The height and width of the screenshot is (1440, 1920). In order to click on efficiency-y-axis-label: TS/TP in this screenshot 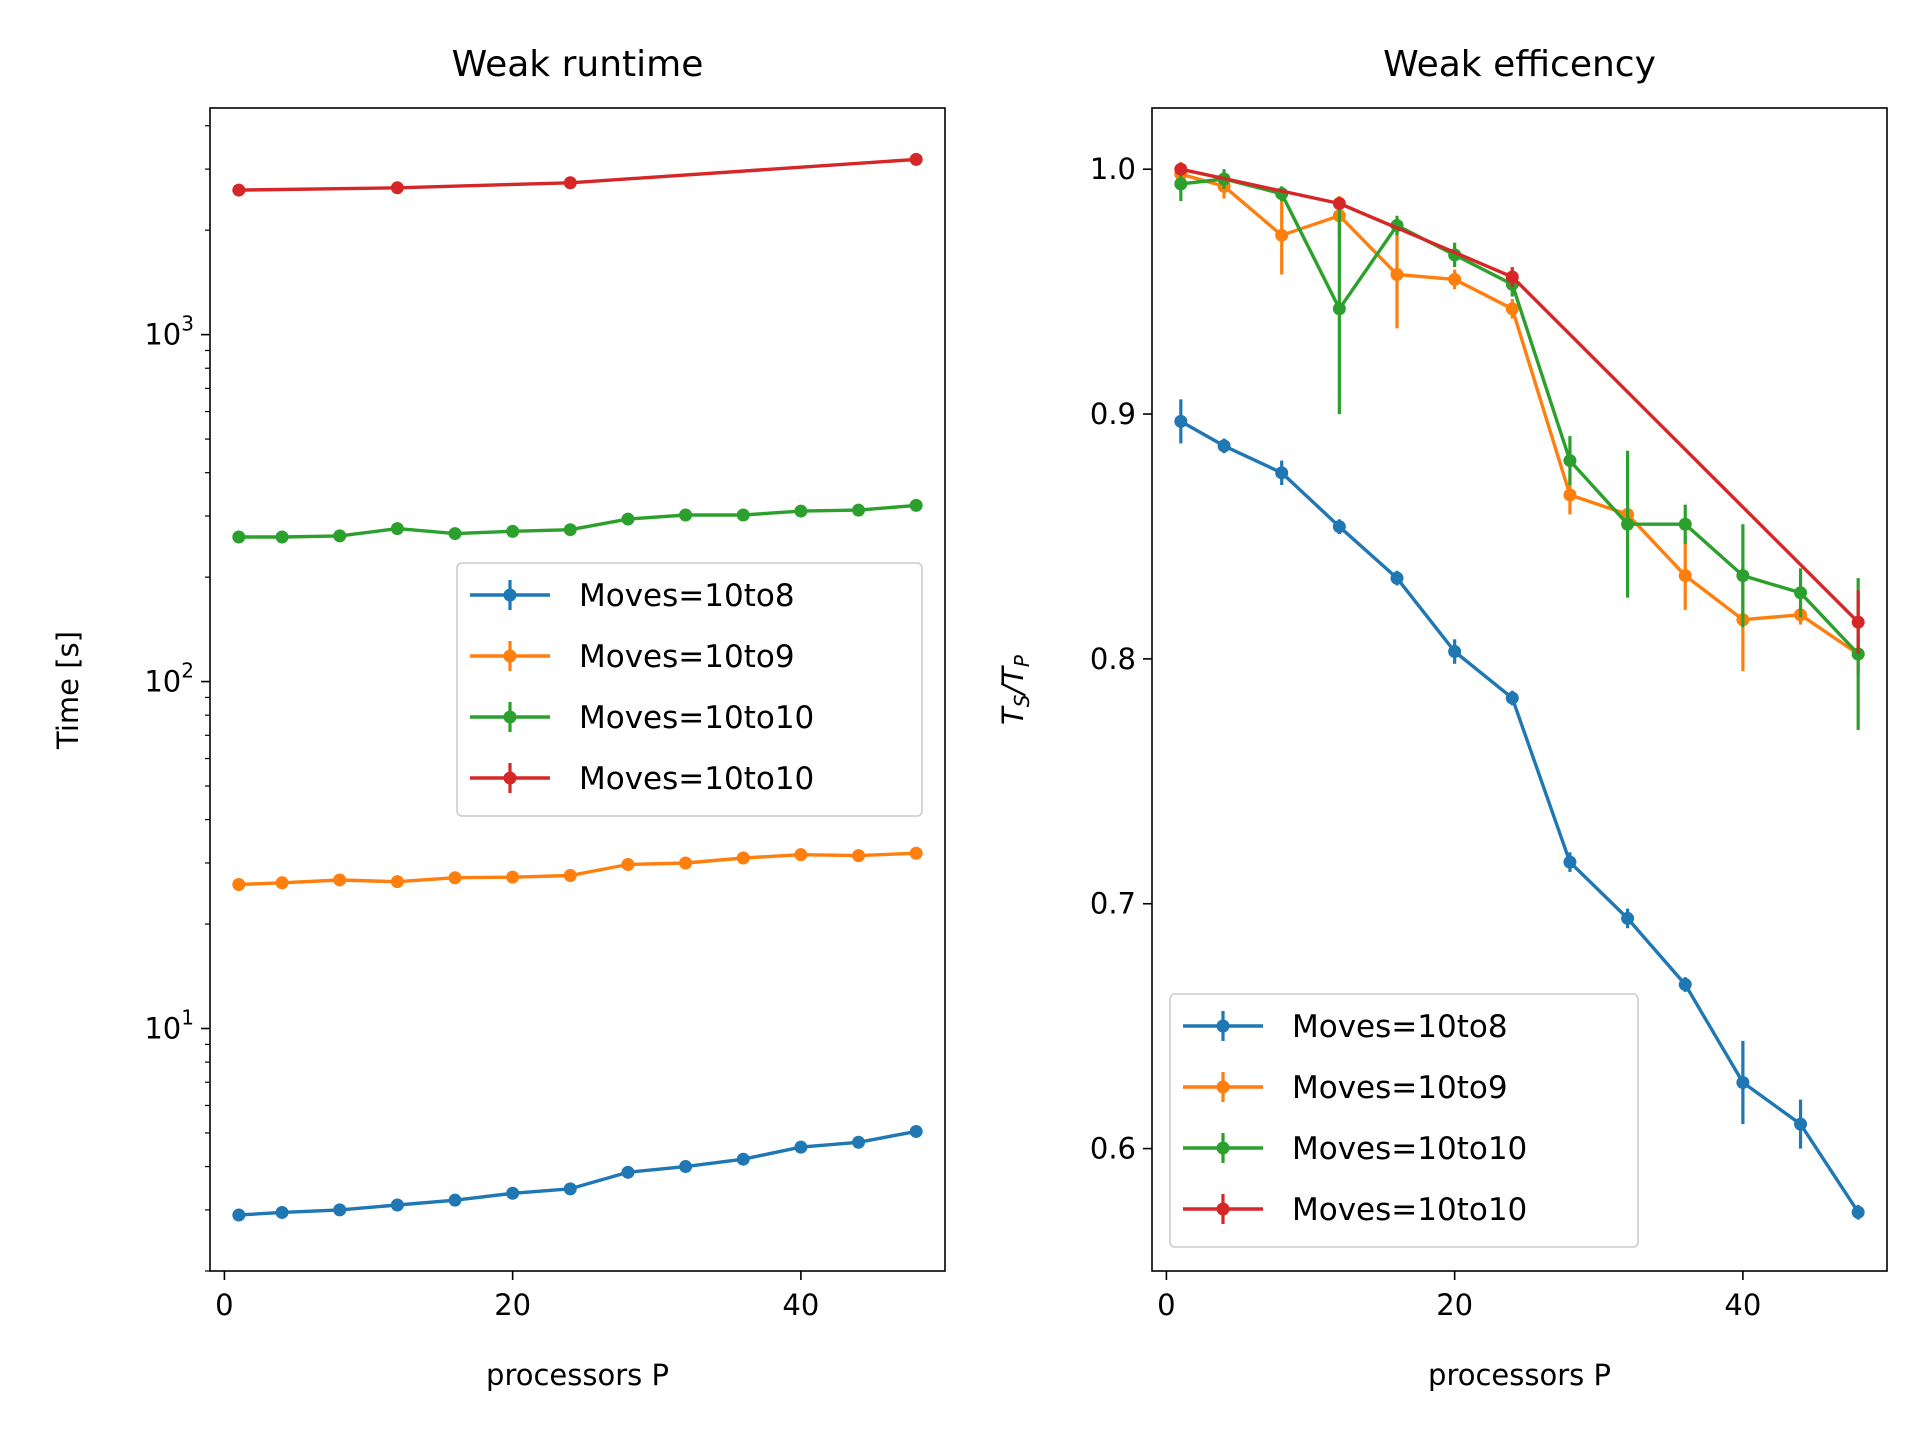, I will do `click(1015, 689)`.